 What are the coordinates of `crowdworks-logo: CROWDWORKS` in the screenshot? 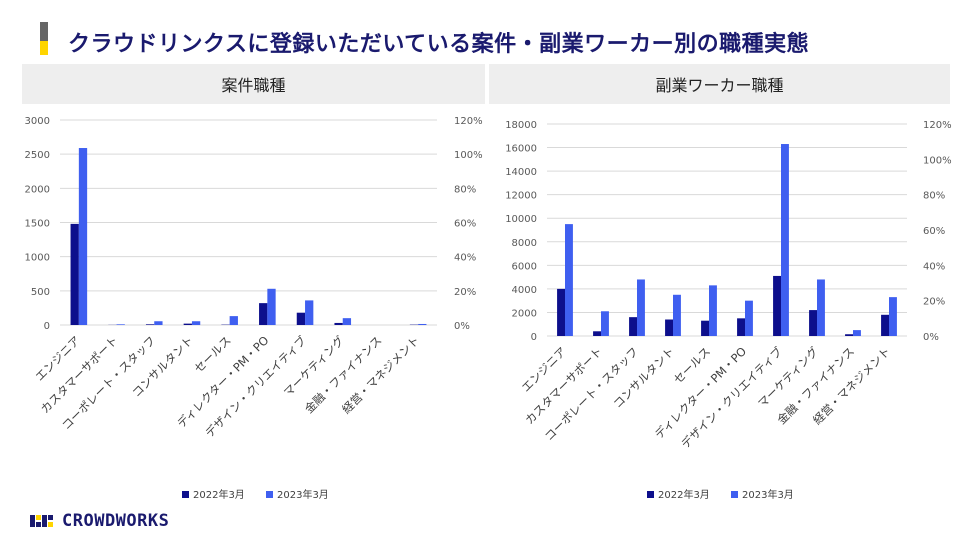 It's located at (99, 521).